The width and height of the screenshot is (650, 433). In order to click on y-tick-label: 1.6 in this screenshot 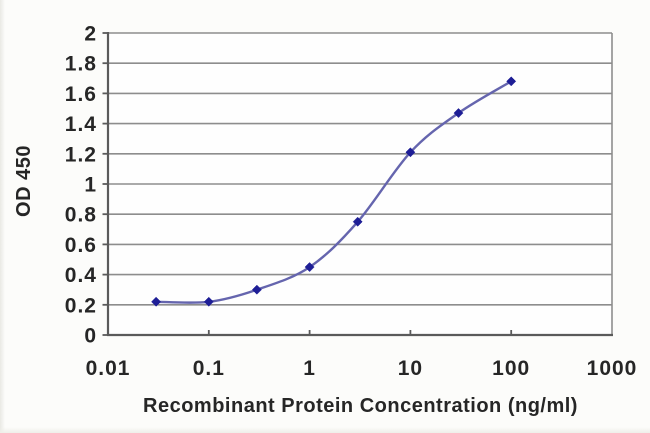, I will do `click(81, 94)`.